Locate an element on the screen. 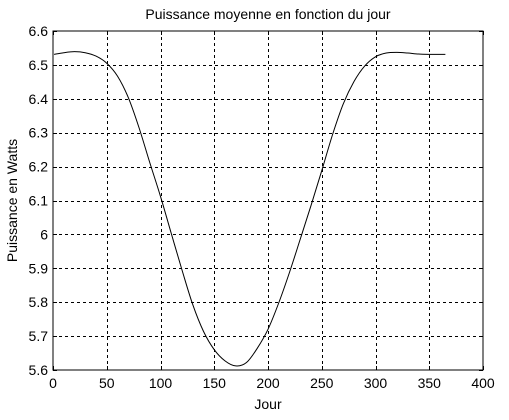 This screenshot has height=420, width=509. x-tick-labels: 0 50 100 150 200 250 300 350 400 is located at coordinates (272, 383).